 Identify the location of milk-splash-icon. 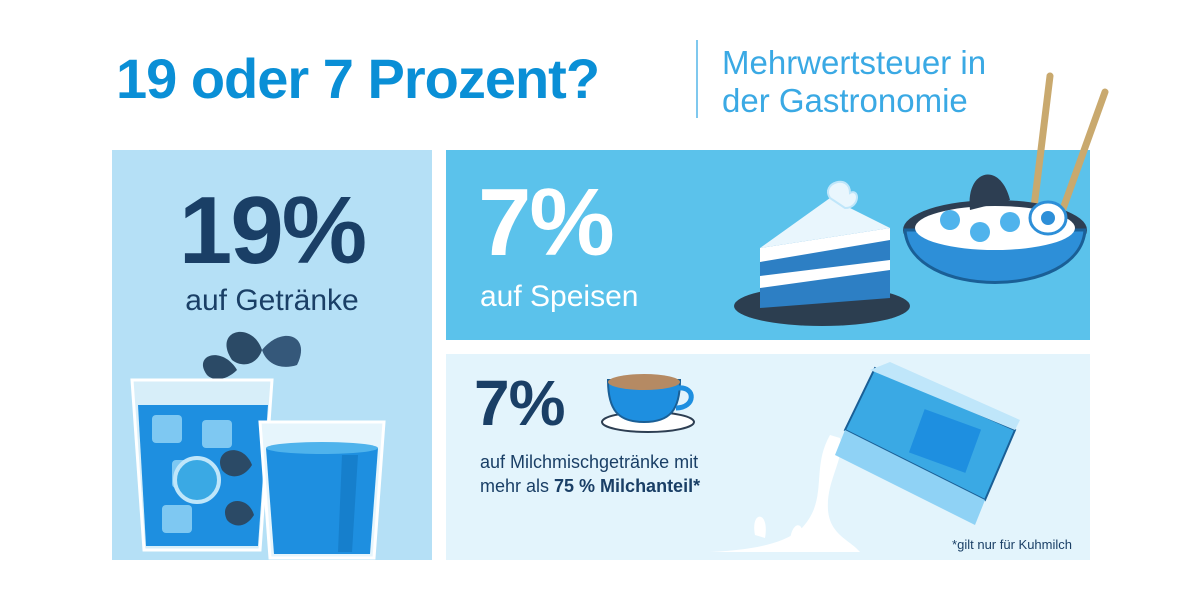
(785, 493).